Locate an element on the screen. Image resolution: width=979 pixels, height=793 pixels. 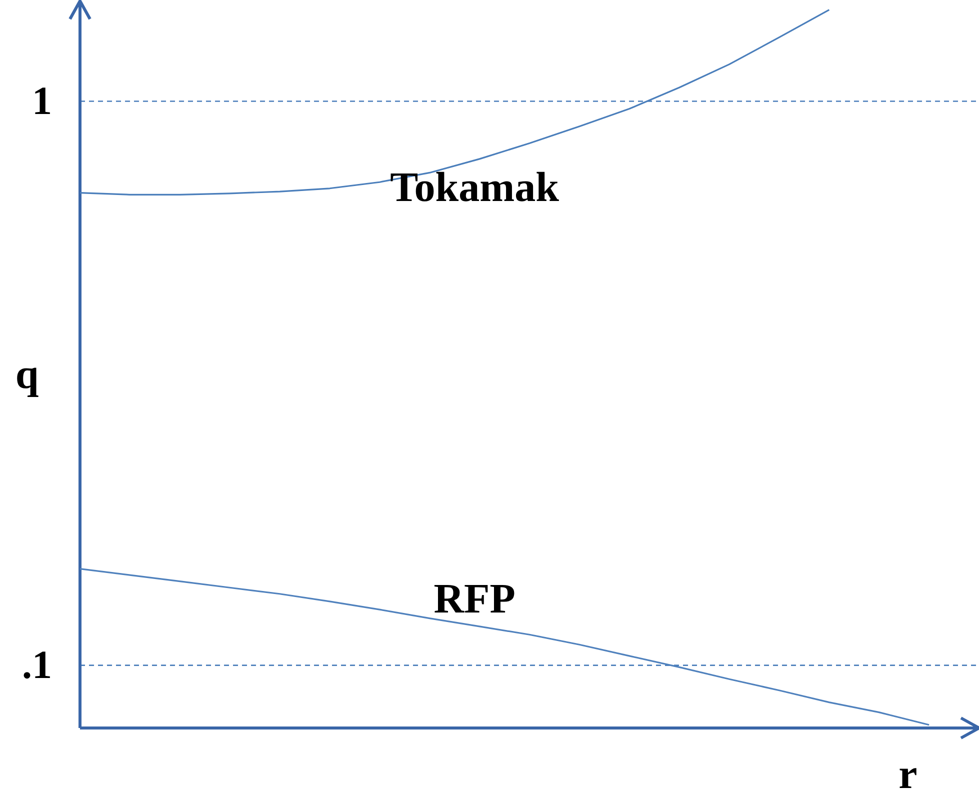
text: r is located at coordinates (908, 772).